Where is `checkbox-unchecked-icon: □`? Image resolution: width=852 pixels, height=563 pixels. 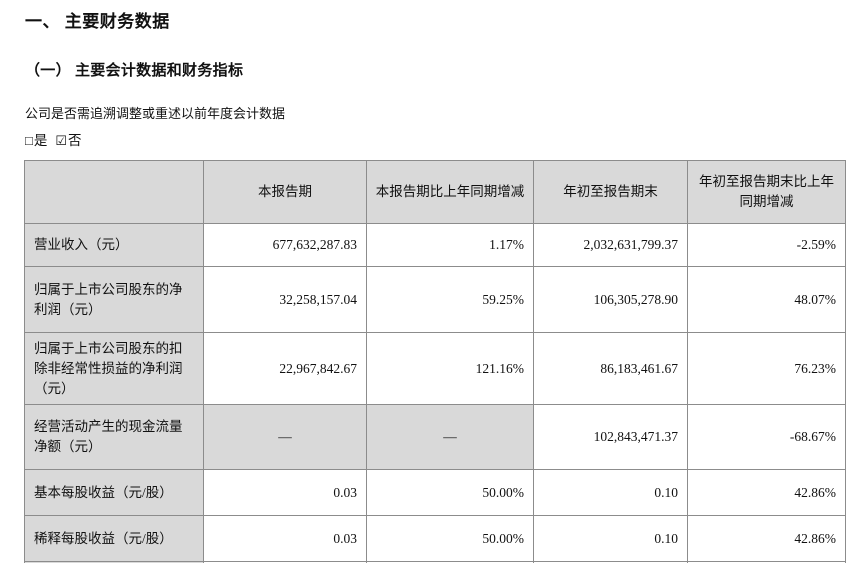
checkbox-unchecked-icon: □ is located at coordinates (29, 140).